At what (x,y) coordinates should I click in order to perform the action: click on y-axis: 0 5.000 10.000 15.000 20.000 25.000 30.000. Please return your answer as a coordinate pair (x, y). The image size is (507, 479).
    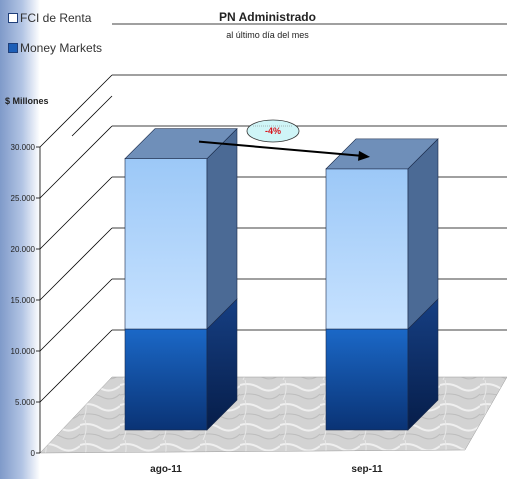
    Looking at the image, I should click on (26, 300).